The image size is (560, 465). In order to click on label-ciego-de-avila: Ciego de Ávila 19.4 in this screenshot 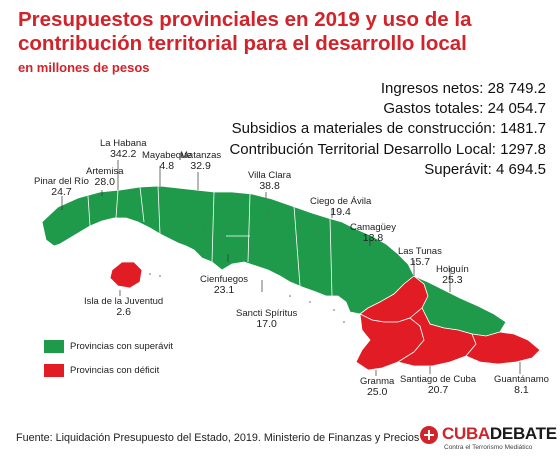, I will do `click(341, 207)`.